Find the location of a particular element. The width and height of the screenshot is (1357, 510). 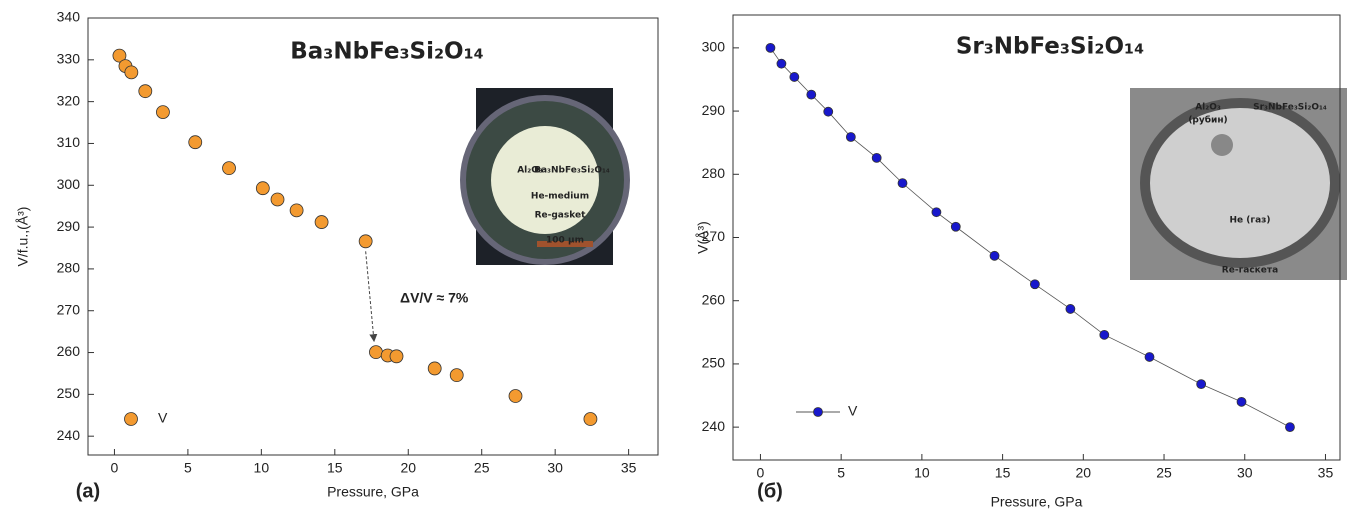

chart-title: Ba₃NbFe₃Si₂O₁₄ is located at coordinates (387, 52).